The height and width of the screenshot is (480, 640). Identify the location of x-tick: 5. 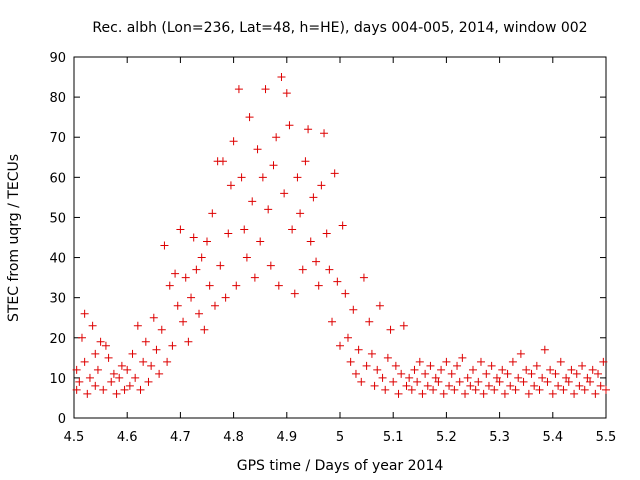
(340, 251).